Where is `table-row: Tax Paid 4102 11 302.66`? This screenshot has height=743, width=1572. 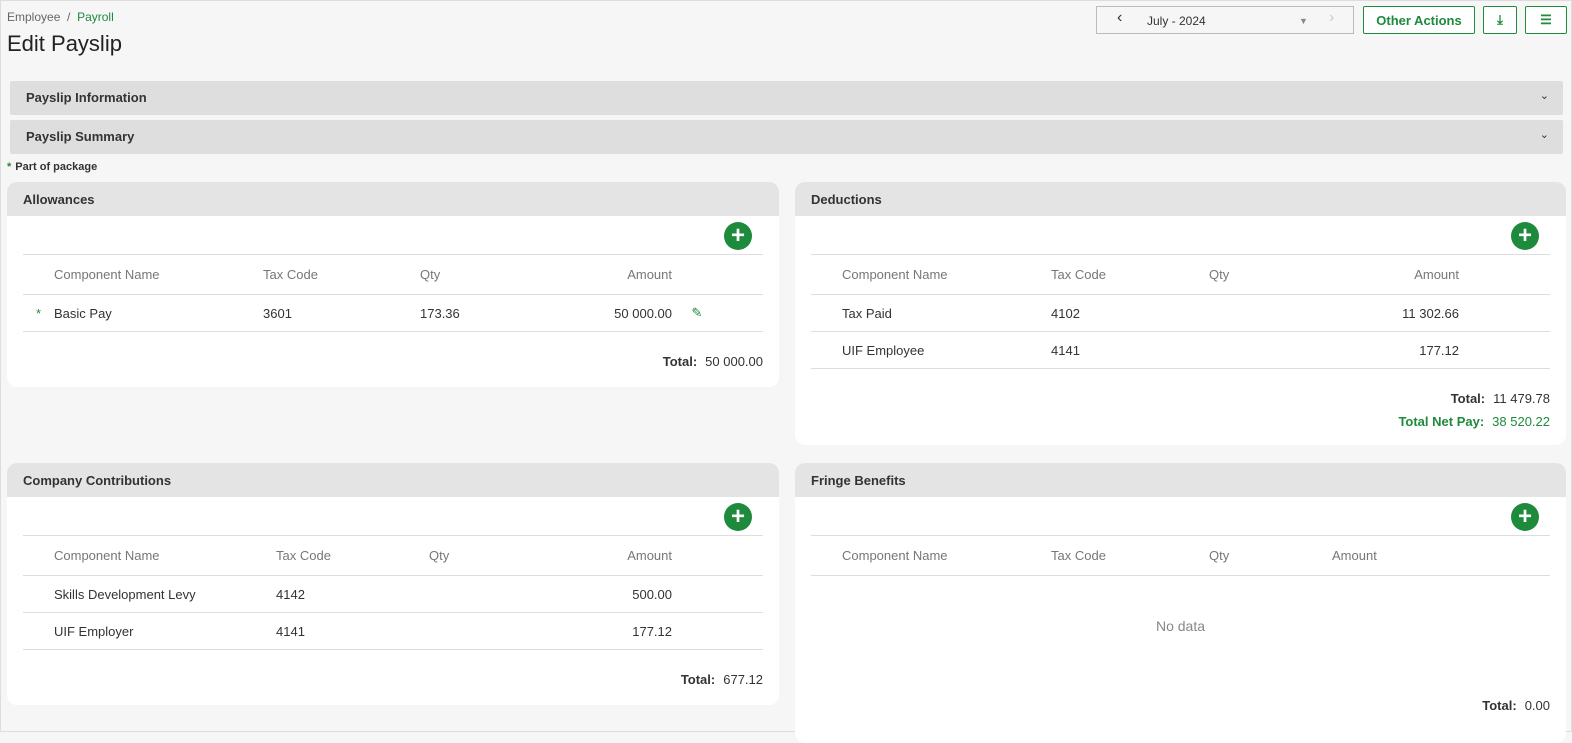 table-row: Tax Paid 4102 11 302.66 is located at coordinates (1180, 313).